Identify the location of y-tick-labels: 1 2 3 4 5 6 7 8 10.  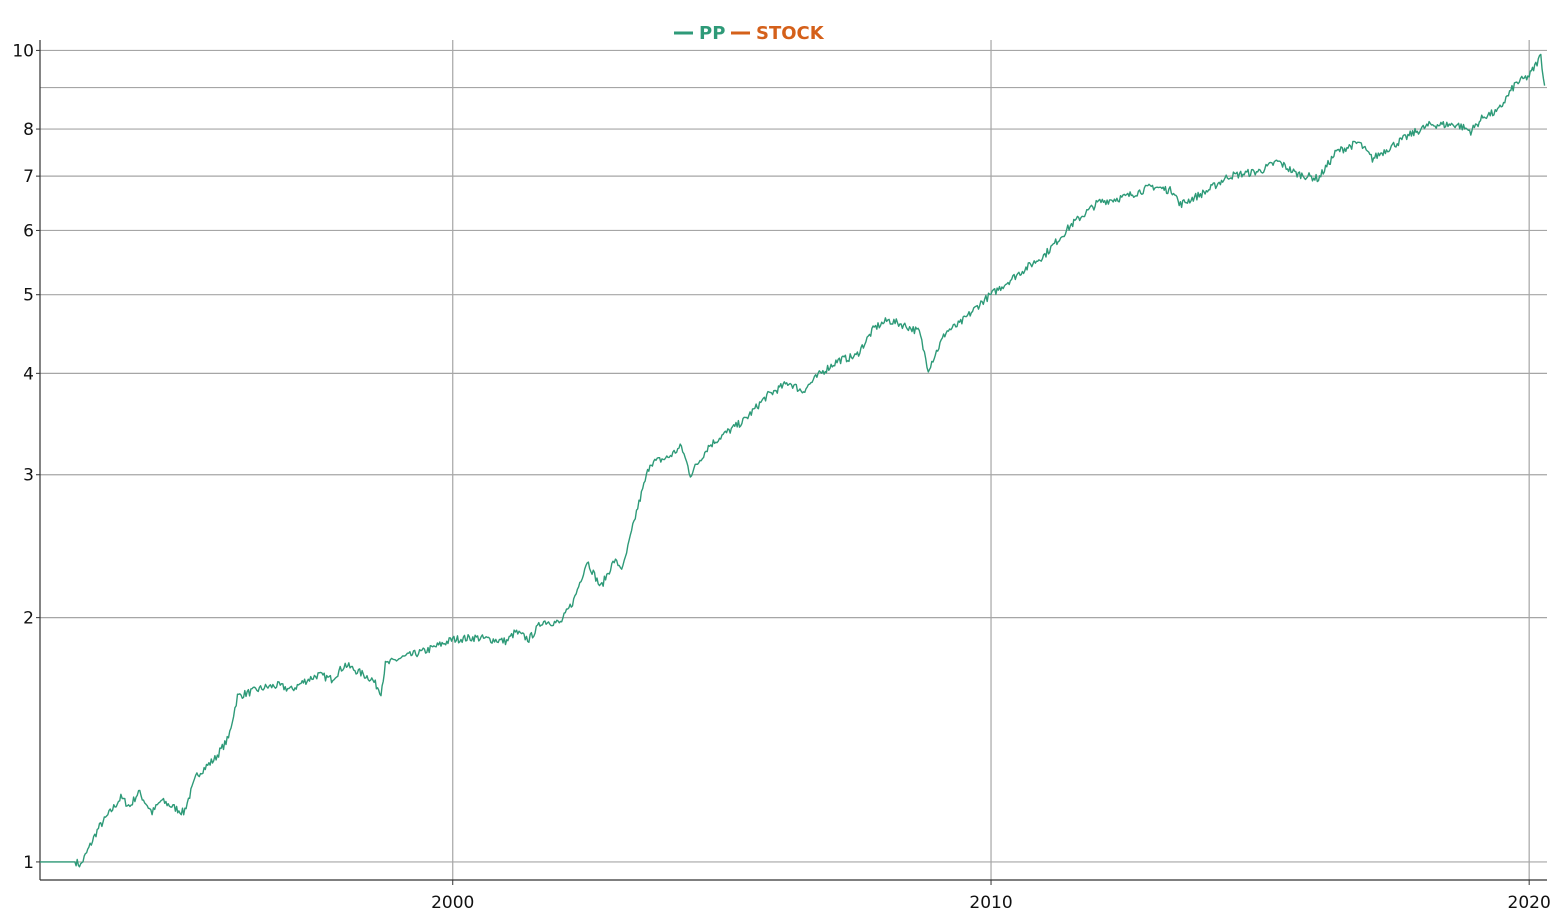
(26, 457).